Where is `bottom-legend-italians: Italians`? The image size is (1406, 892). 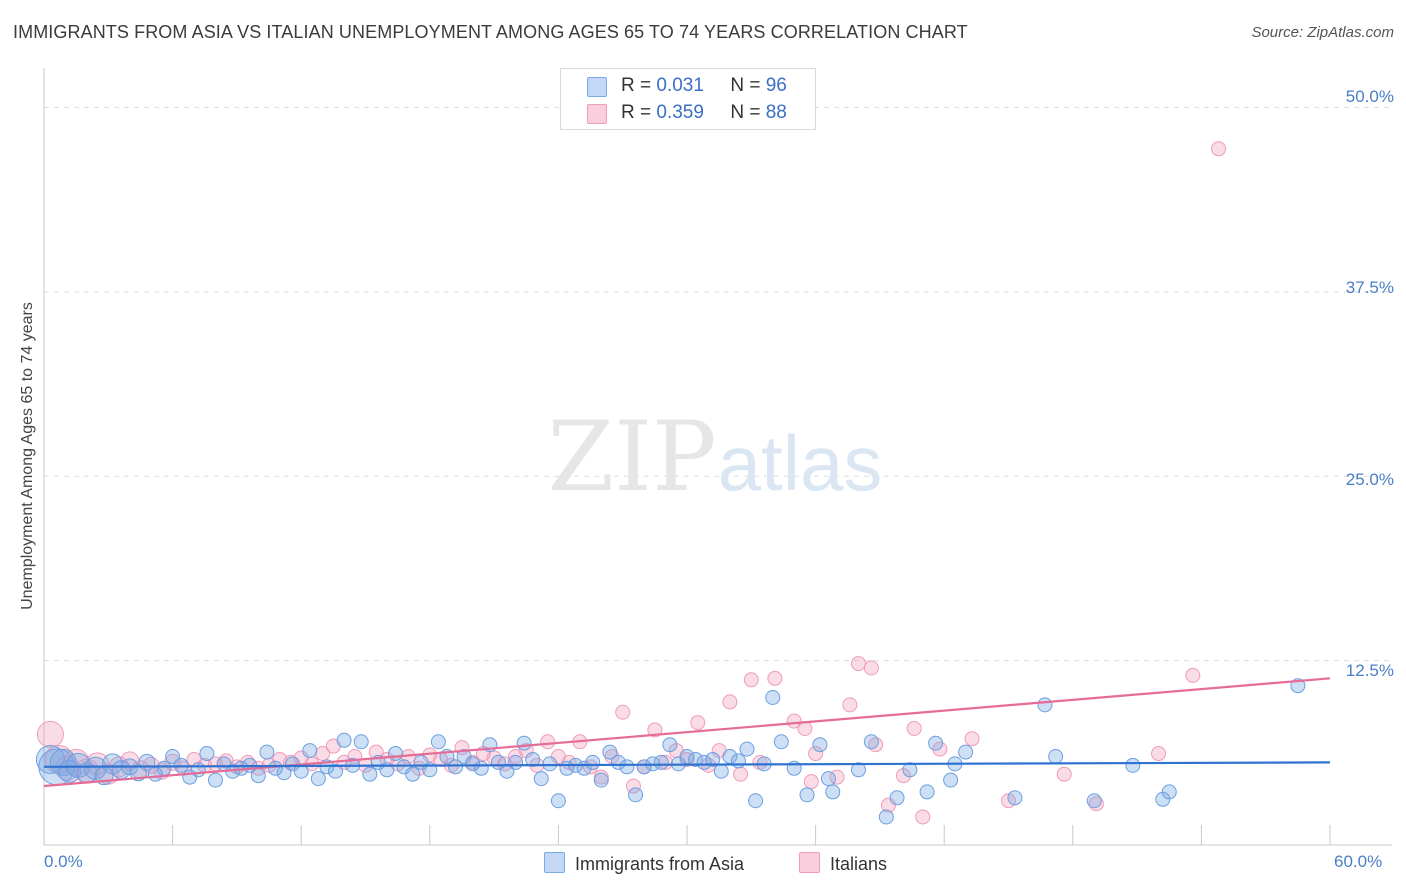 bottom-legend-italians: Italians is located at coordinates (843, 864).